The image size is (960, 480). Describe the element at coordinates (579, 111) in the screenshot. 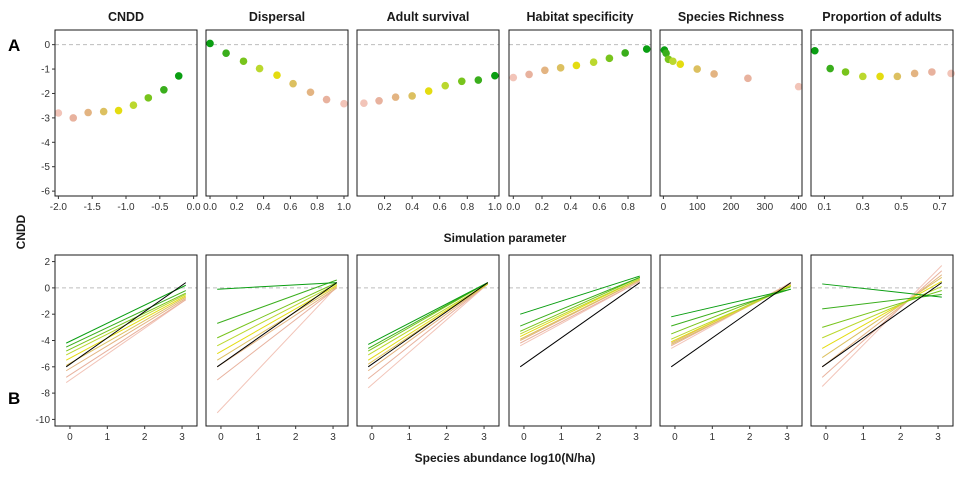

I see `panel-a-4: Habitat specificity 0.0 0.2 0.4 0.6 0.8` at that location.